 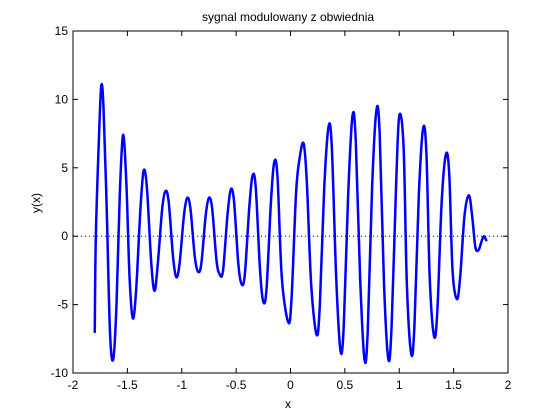 I want to click on x-tick-label: -1.5, so click(x=127, y=385).